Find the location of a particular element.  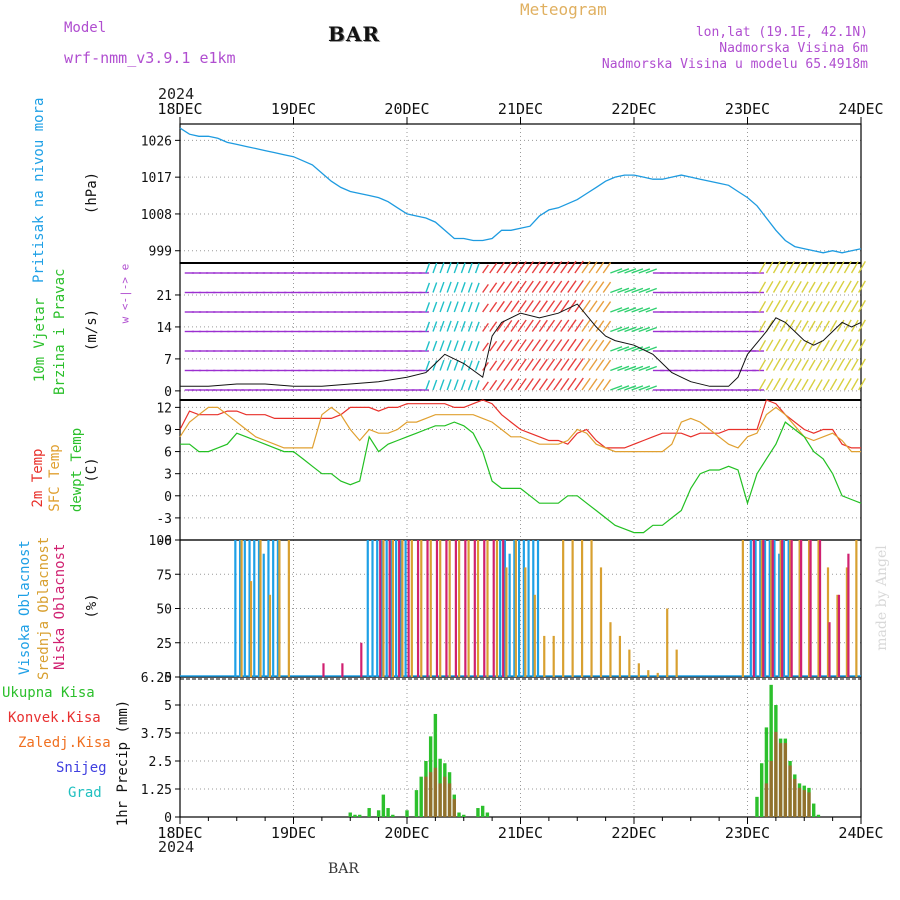

y-tick-label: 0 is located at coordinates (168, 392).